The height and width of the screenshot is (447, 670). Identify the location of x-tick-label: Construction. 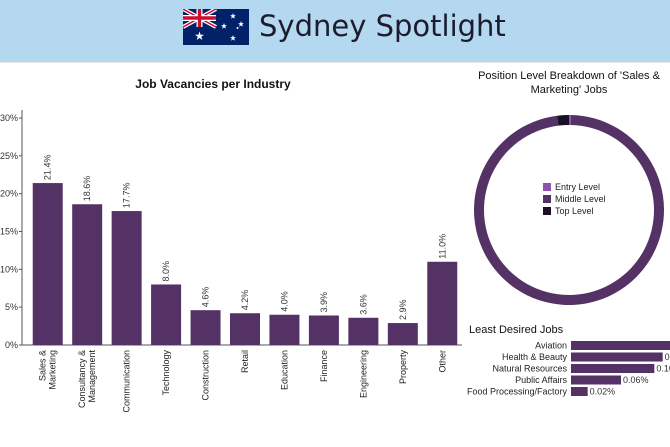
(206, 375).